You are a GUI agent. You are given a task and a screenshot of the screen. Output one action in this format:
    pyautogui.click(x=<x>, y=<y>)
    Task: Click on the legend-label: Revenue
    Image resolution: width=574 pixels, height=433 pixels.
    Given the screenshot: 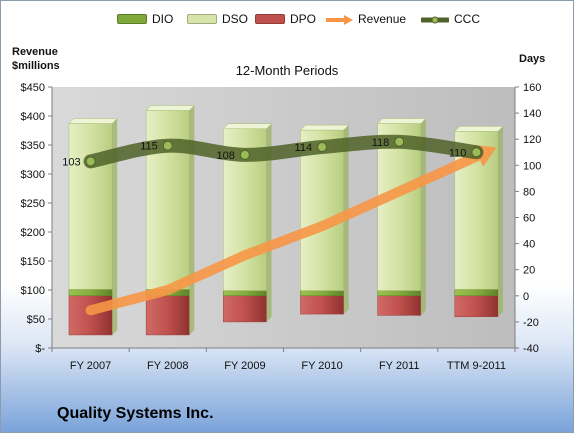 What is the action you would take?
    pyautogui.click(x=382, y=19)
    